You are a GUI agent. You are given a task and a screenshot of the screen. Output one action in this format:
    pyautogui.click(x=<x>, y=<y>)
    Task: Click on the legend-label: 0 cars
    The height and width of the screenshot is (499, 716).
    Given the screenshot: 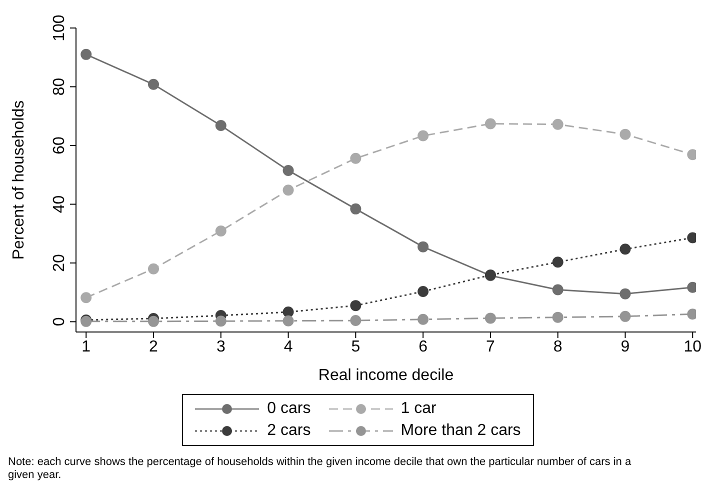 What is the action you would take?
    pyautogui.click(x=289, y=409)
    